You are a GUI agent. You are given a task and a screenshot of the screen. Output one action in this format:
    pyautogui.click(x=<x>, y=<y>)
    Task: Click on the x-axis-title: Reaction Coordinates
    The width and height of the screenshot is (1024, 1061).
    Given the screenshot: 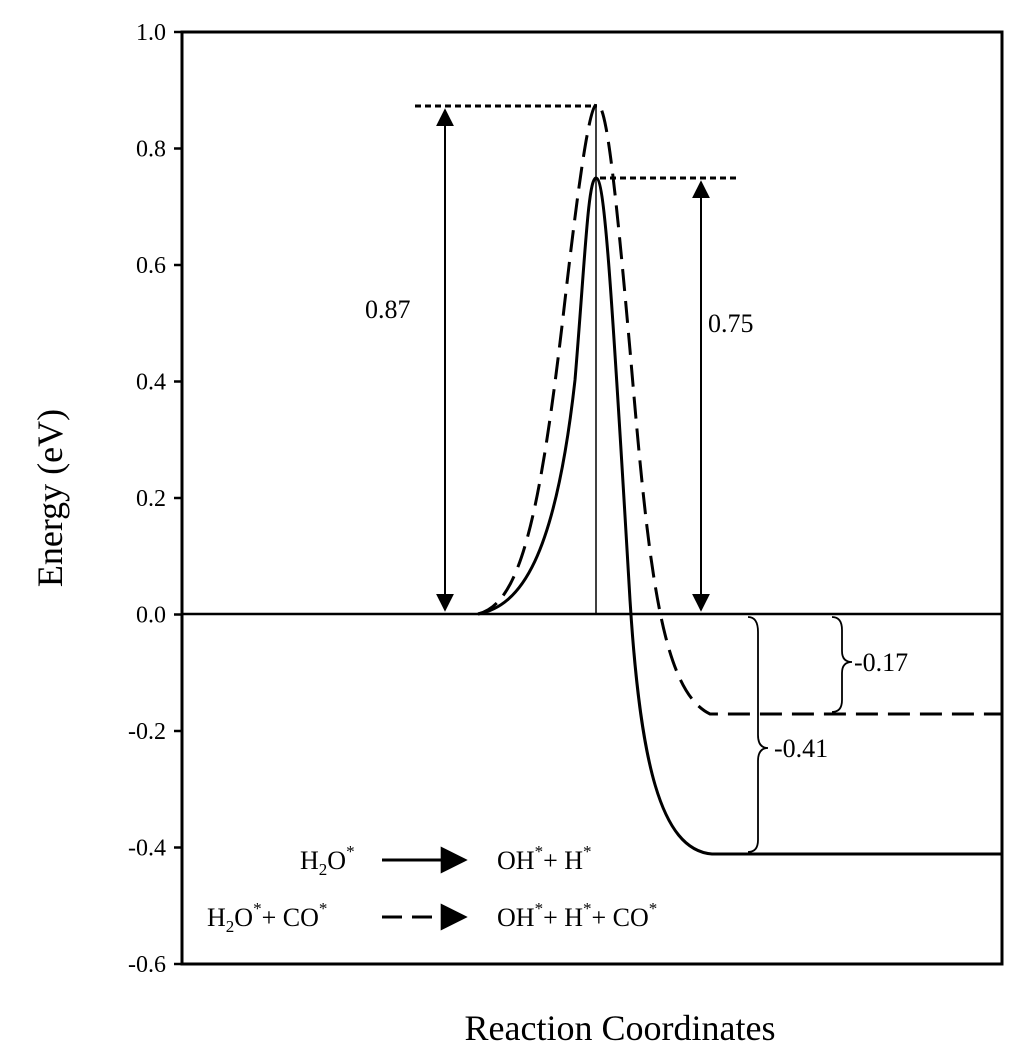 What is the action you would take?
    pyautogui.click(x=620, y=1028)
    